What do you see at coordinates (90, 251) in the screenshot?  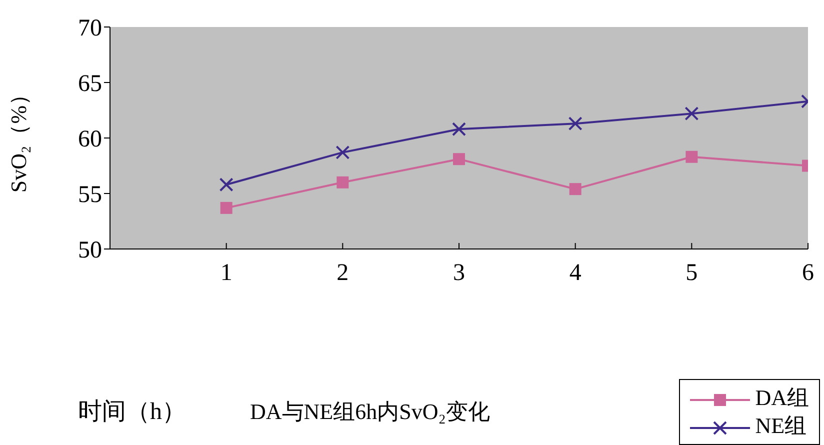 I see `y-tick-label: 50` at bounding box center [90, 251].